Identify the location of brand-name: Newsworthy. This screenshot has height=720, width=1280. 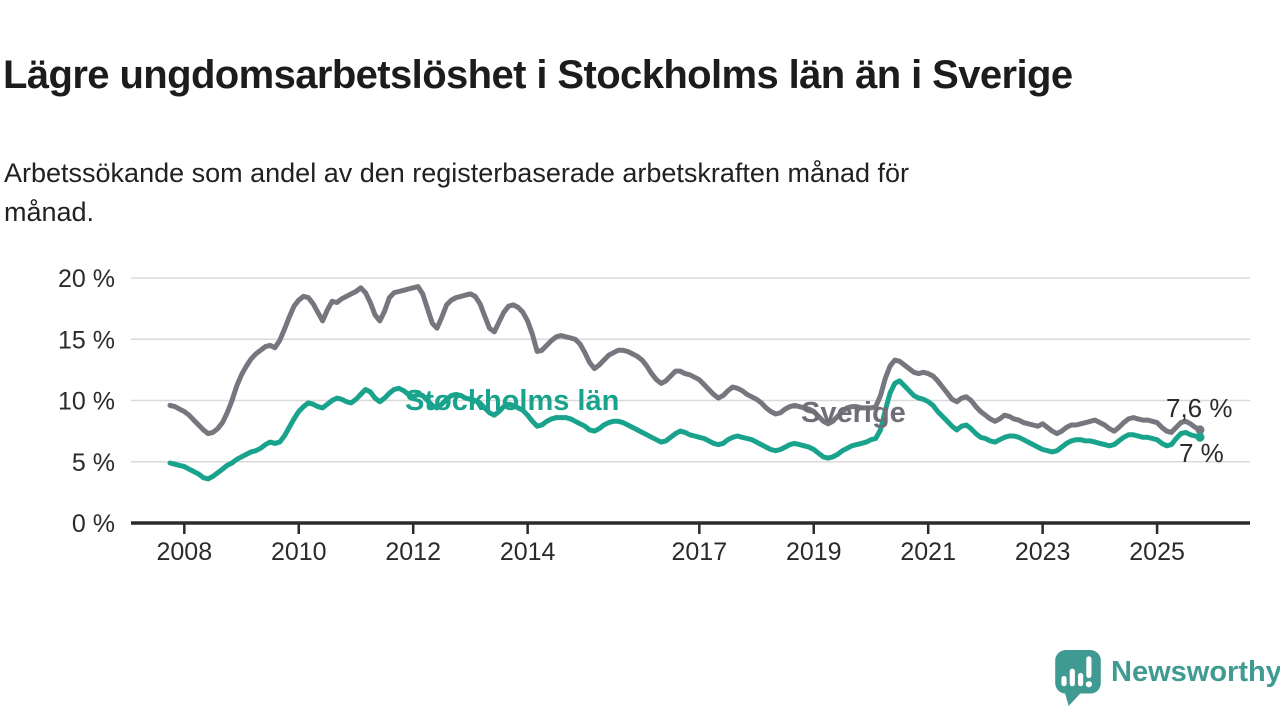
(1195, 672).